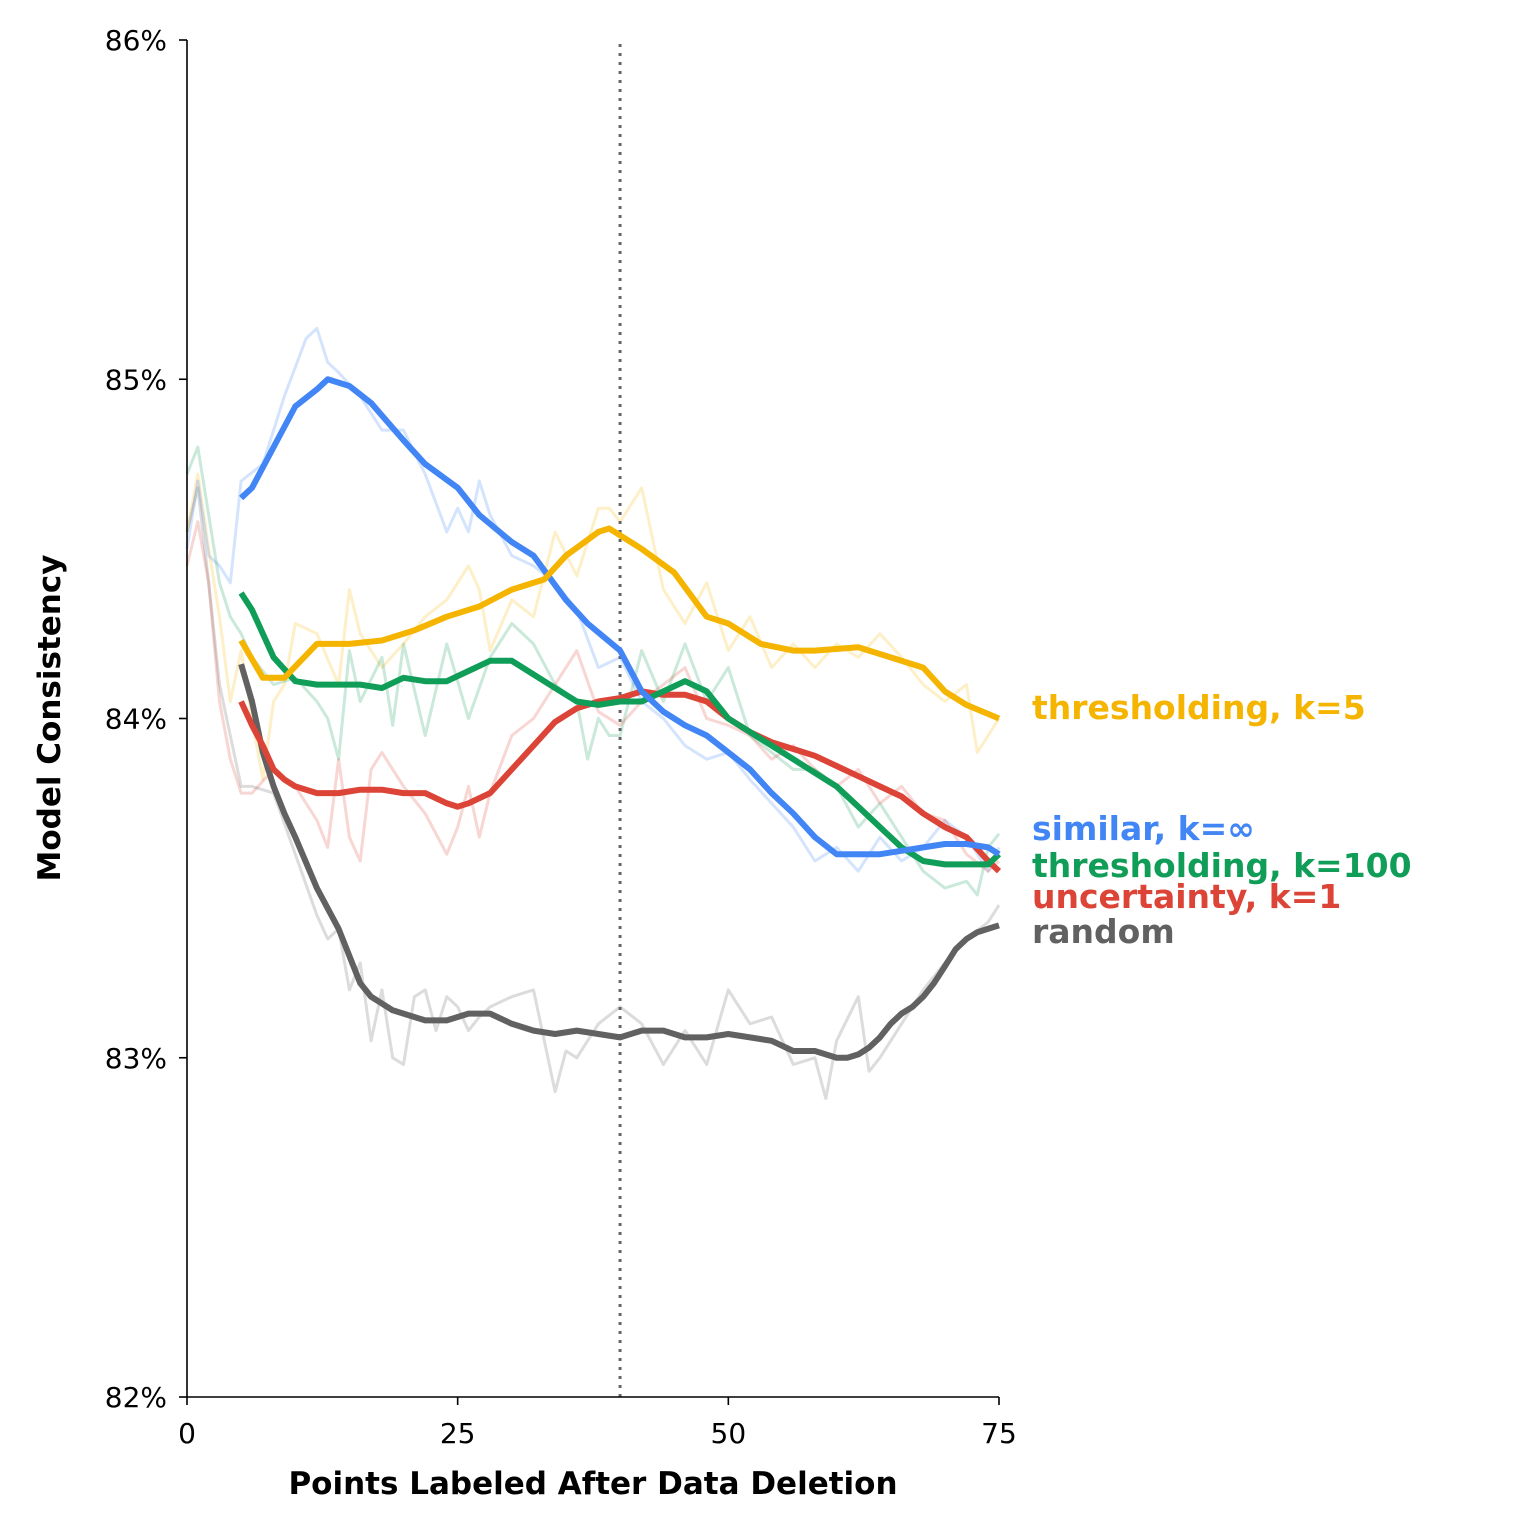 This screenshot has height=1524, width=1524. What do you see at coordinates (1222, 865) in the screenshot?
I see `series-label-thresholding-k-100: thresholding, k=100` at bounding box center [1222, 865].